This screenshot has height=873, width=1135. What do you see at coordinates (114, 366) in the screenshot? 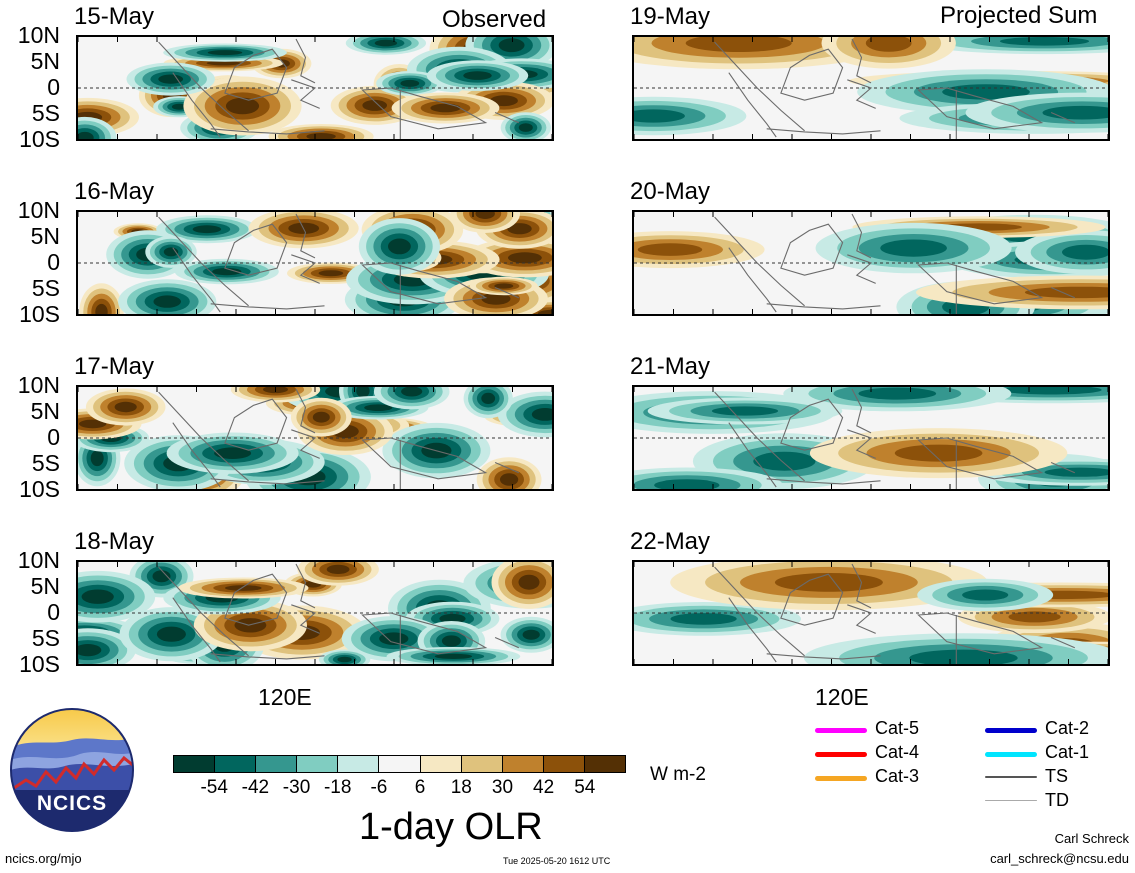
I see `panel-date-title: 17-May` at bounding box center [114, 366].